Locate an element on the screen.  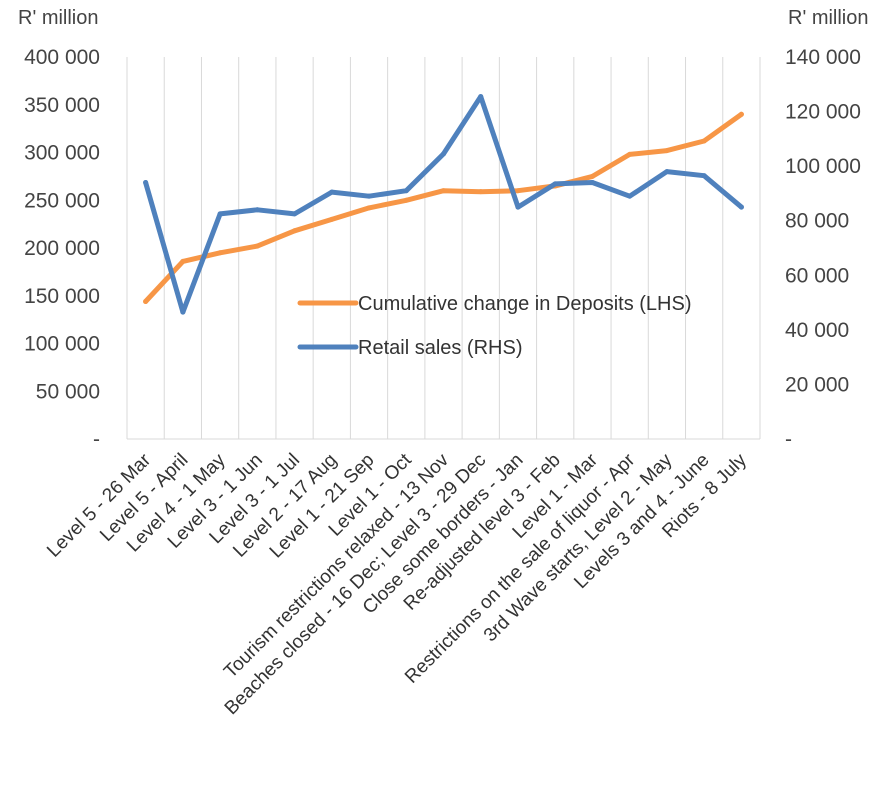
right-axis-tick-label: 20 000 is located at coordinates (817, 384).